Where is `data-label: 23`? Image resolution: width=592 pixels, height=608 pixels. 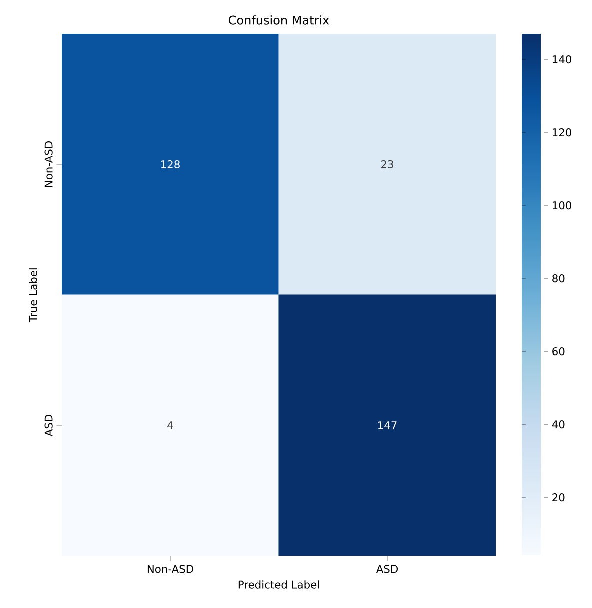
data-label: 23 is located at coordinates (387, 164).